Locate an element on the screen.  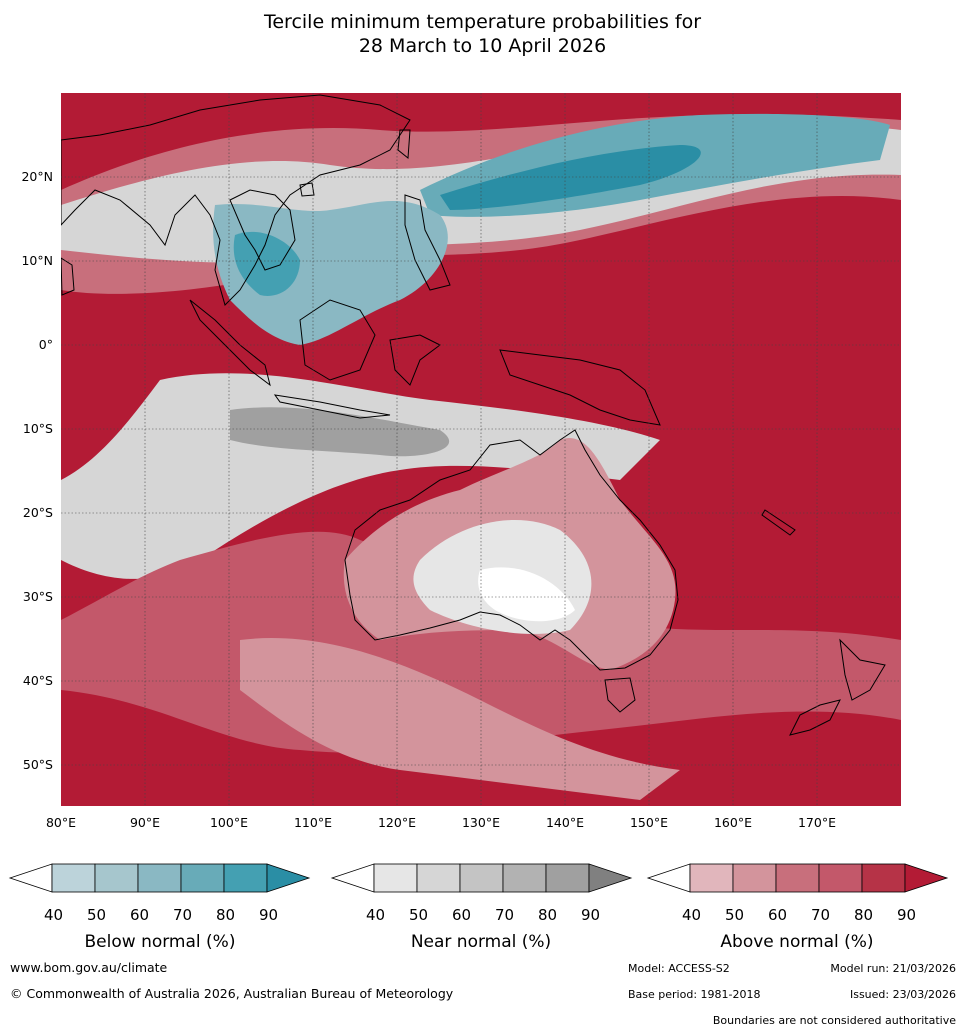
near-region-indian-ocean is located at coordinates (360, 476).